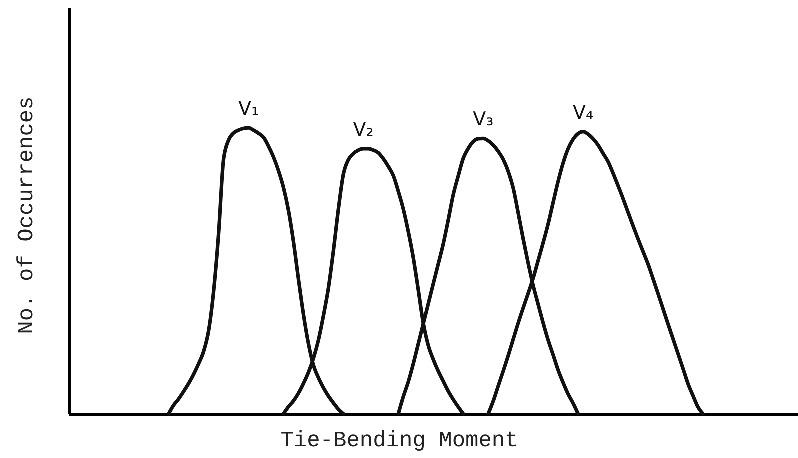 The height and width of the screenshot is (458, 798). I want to click on series-label: V₃, so click(483, 119).